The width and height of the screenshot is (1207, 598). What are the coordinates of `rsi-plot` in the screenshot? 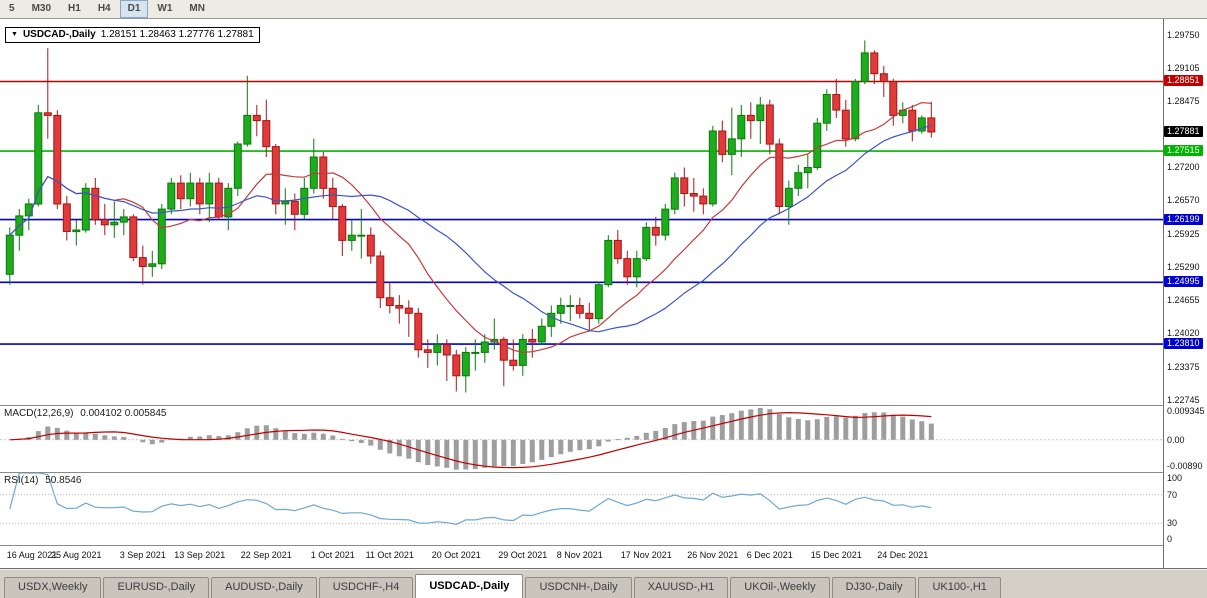 It's located at (581, 509).